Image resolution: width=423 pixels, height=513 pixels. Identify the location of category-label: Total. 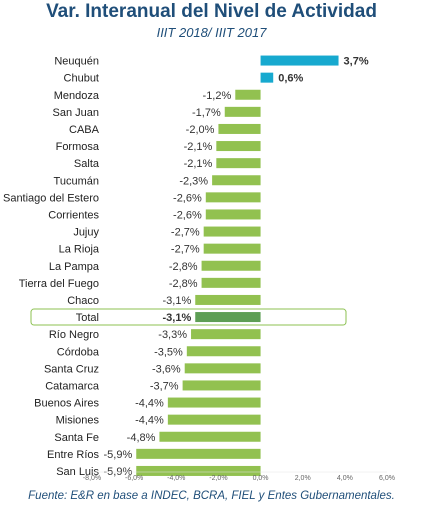
(87, 318).